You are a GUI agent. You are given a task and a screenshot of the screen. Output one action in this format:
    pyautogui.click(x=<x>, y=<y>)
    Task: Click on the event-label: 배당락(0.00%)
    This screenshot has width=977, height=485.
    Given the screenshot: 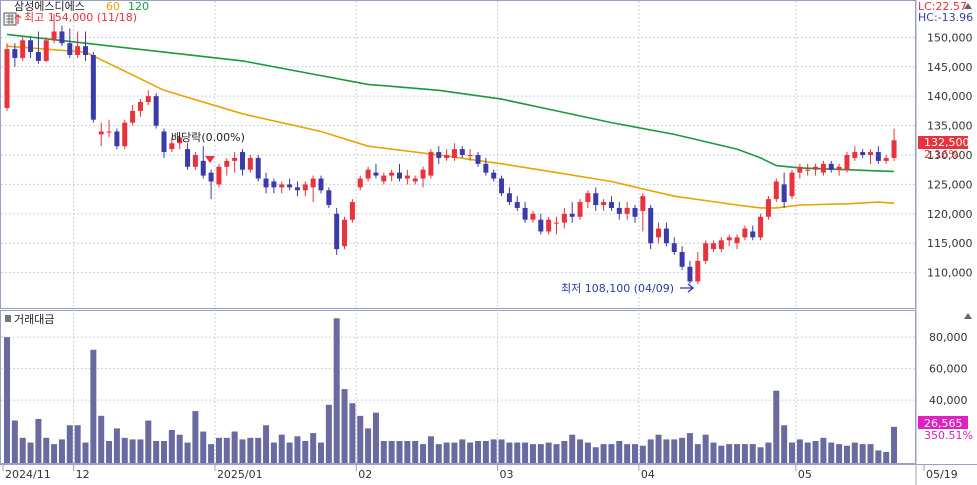 What is the action you would take?
    pyautogui.click(x=208, y=137)
    